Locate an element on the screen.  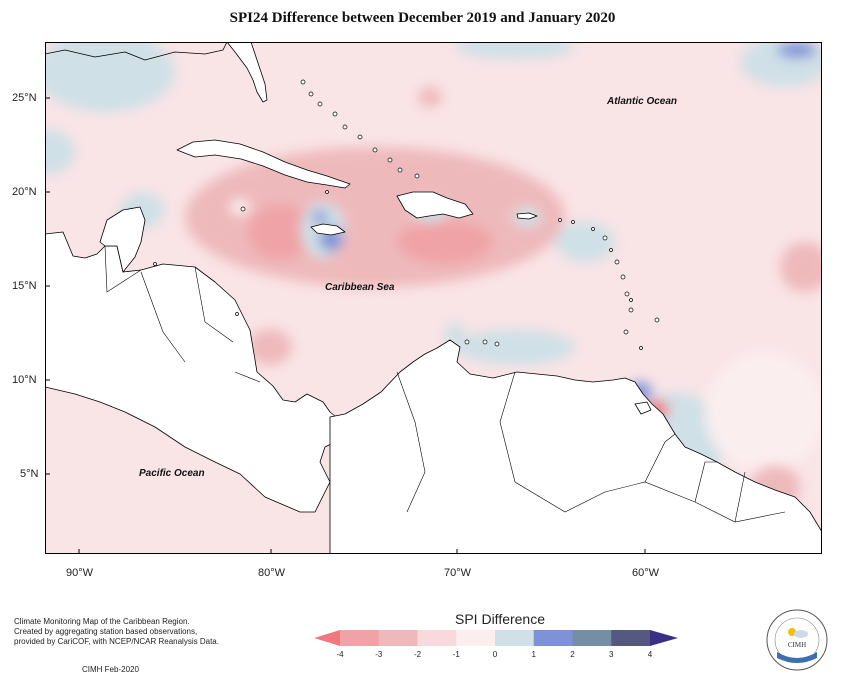
credit-stamp: CIMH Feb-2020 is located at coordinates (110, 669).